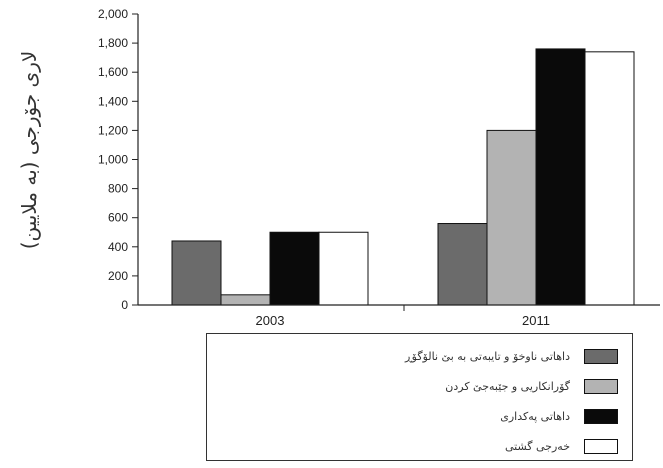  What do you see at coordinates (113, 72) in the screenshot?
I see `y-tick-label: 1,600` at bounding box center [113, 72].